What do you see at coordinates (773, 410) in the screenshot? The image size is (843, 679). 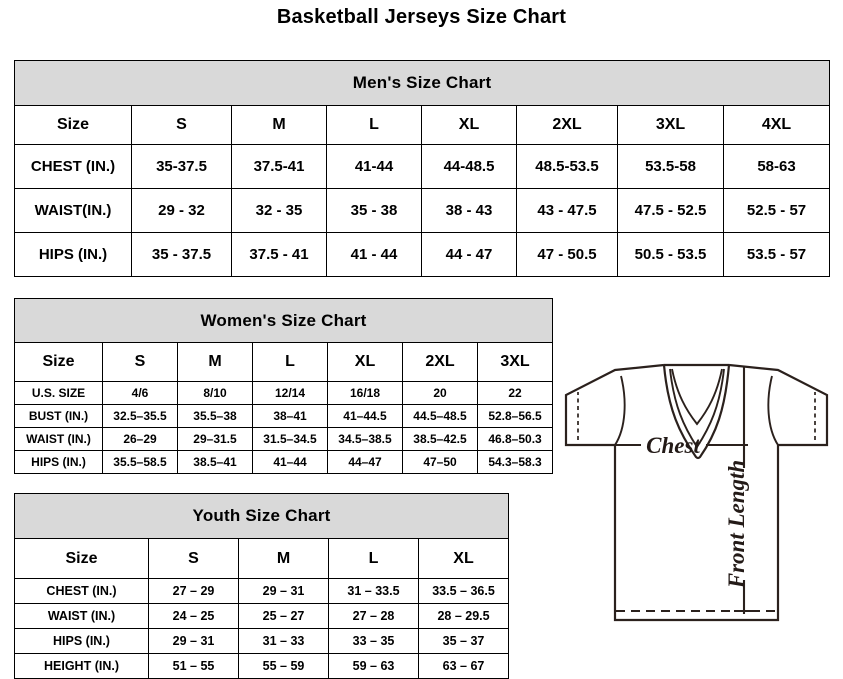 I see `right-armhole-curve` at bounding box center [773, 410].